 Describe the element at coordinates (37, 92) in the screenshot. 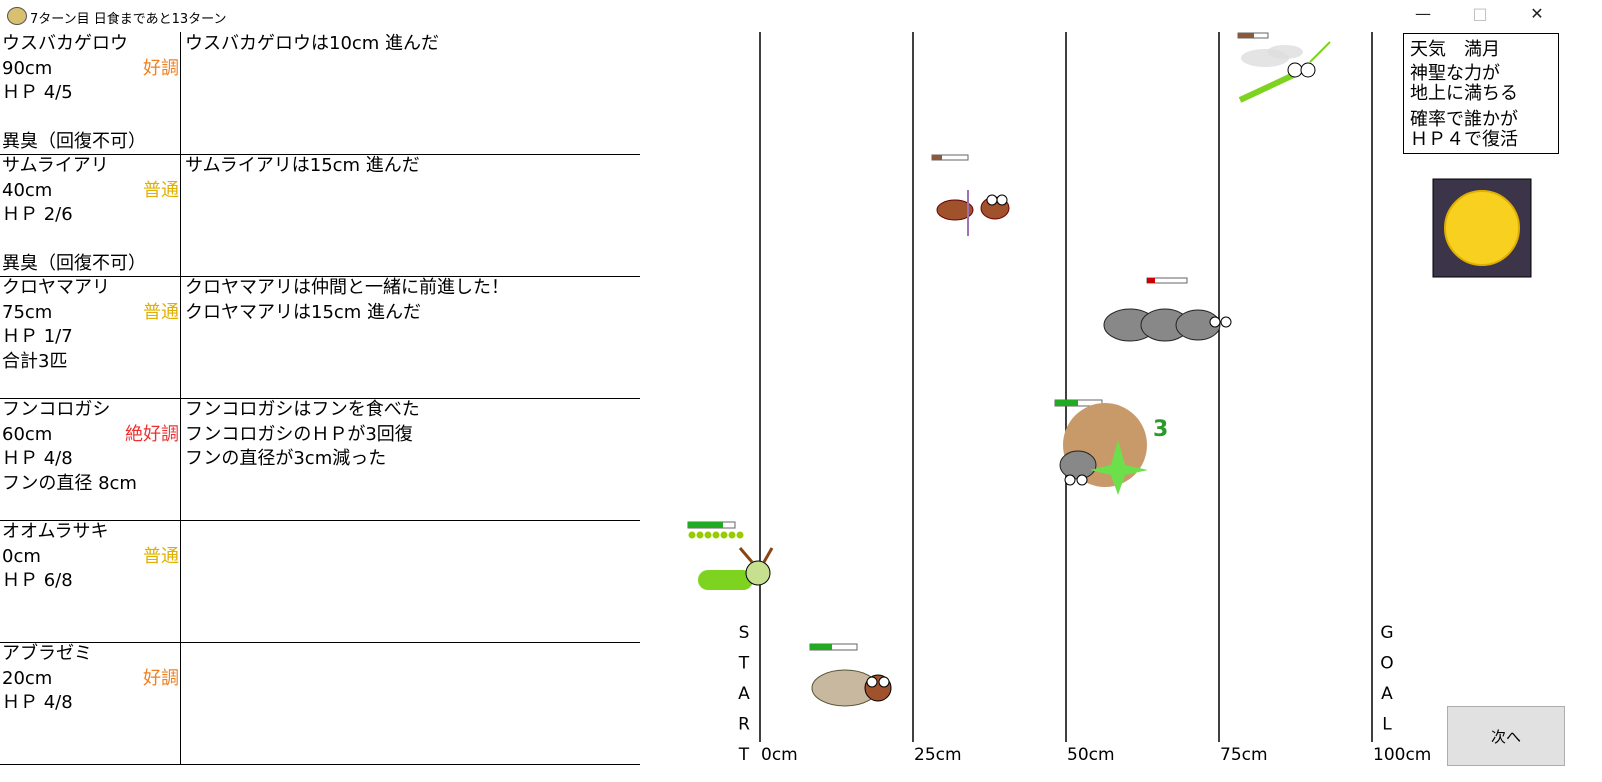

I see `insect-hp: ＨＰ 4/5` at that location.